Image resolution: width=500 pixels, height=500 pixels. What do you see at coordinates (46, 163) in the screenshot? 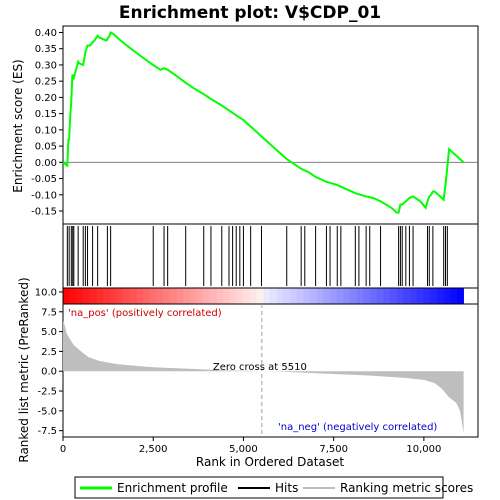
I see `es-tick-label: 0.00` at bounding box center [46, 163].